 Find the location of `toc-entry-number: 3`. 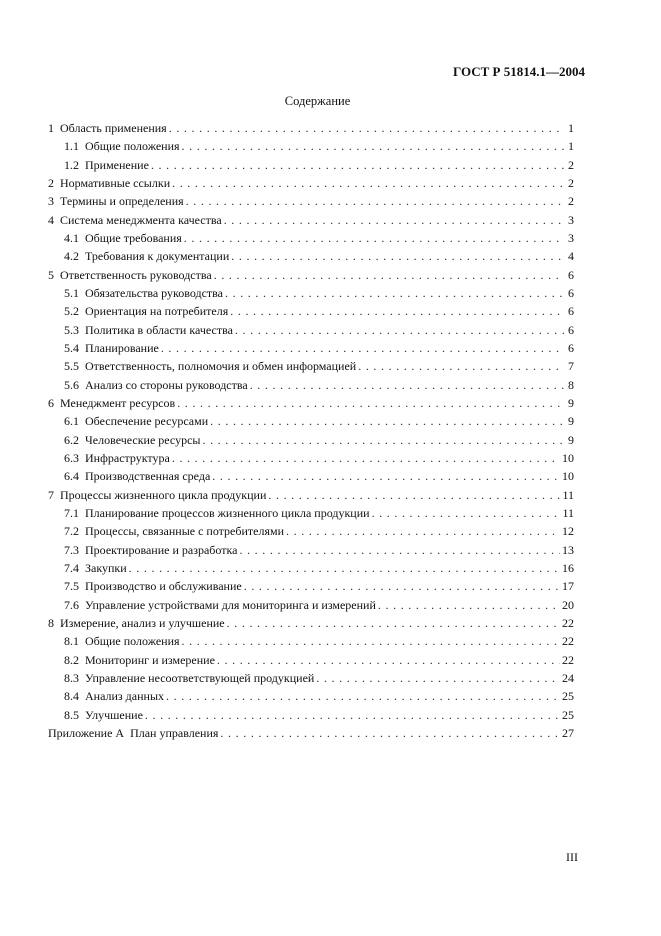

toc-entry-number: 3 is located at coordinates (51, 201).